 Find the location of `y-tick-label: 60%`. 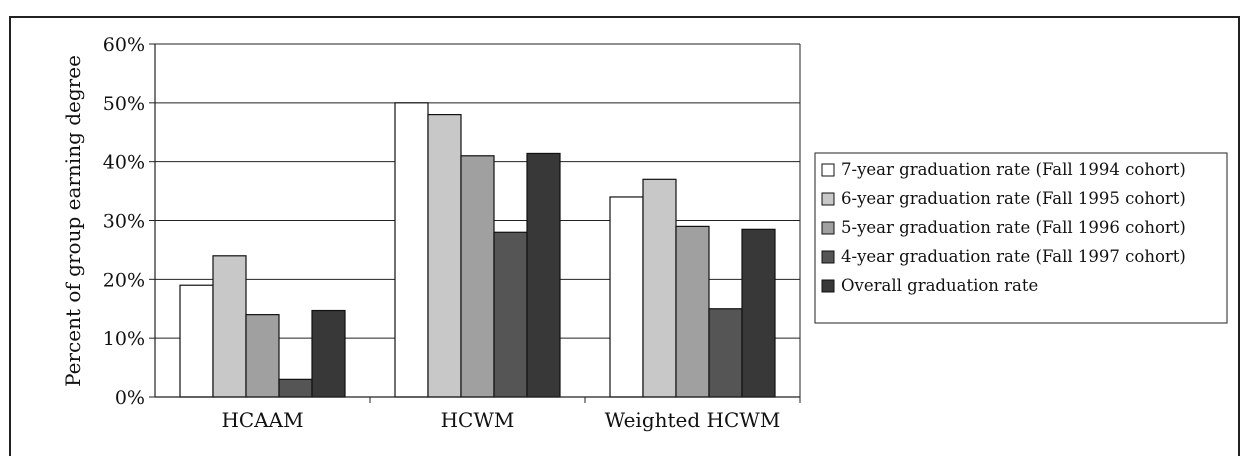

y-tick-label: 60% is located at coordinates (124, 45).